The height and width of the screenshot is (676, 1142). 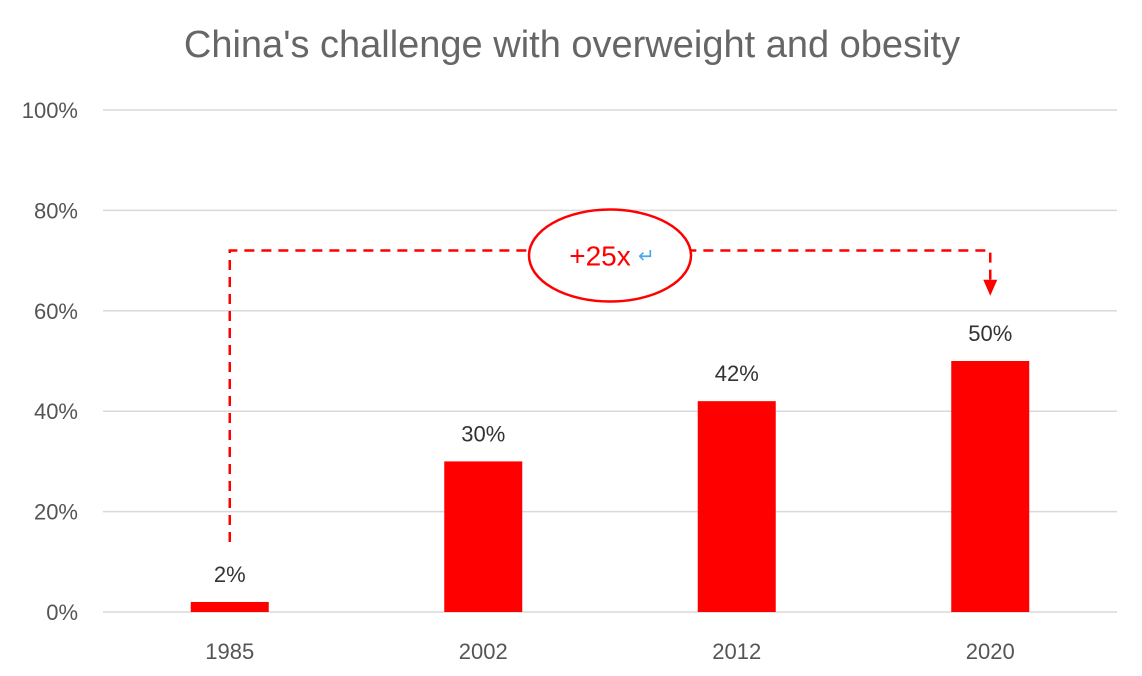 I want to click on y-tick-label: 20%, so click(x=56, y=512).